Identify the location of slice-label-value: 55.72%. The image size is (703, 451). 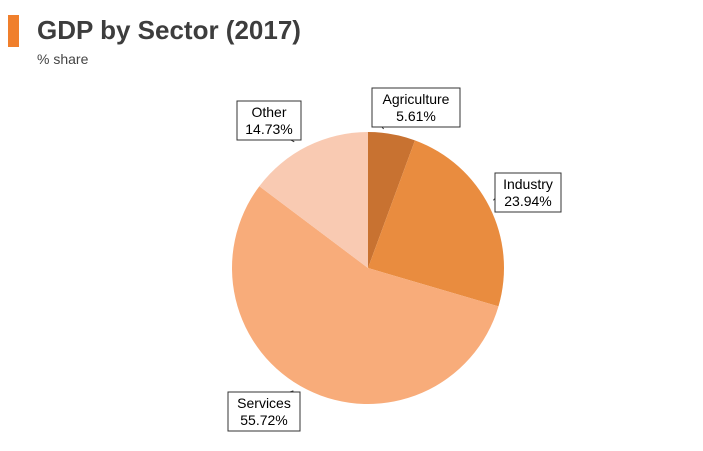
(263, 420).